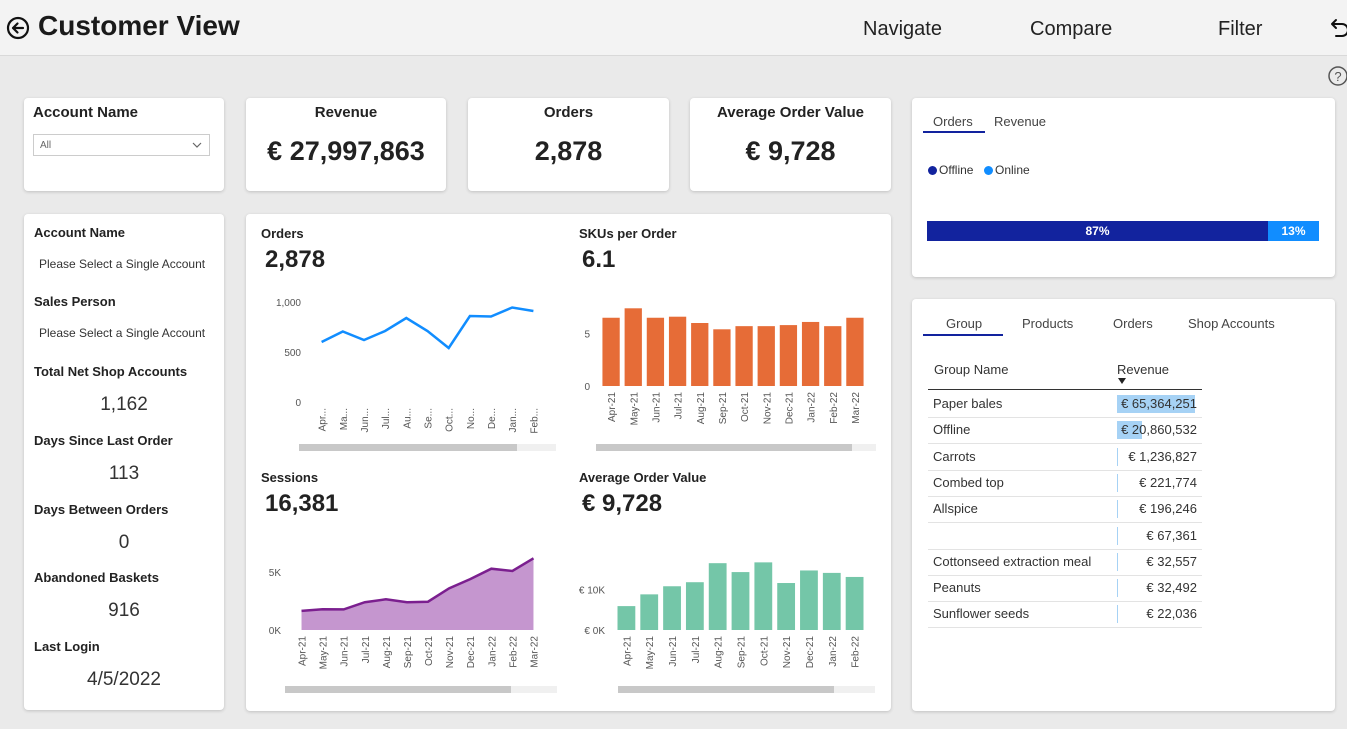  What do you see at coordinates (1071, 29) in the screenshot?
I see `compare-button: Compare` at bounding box center [1071, 29].